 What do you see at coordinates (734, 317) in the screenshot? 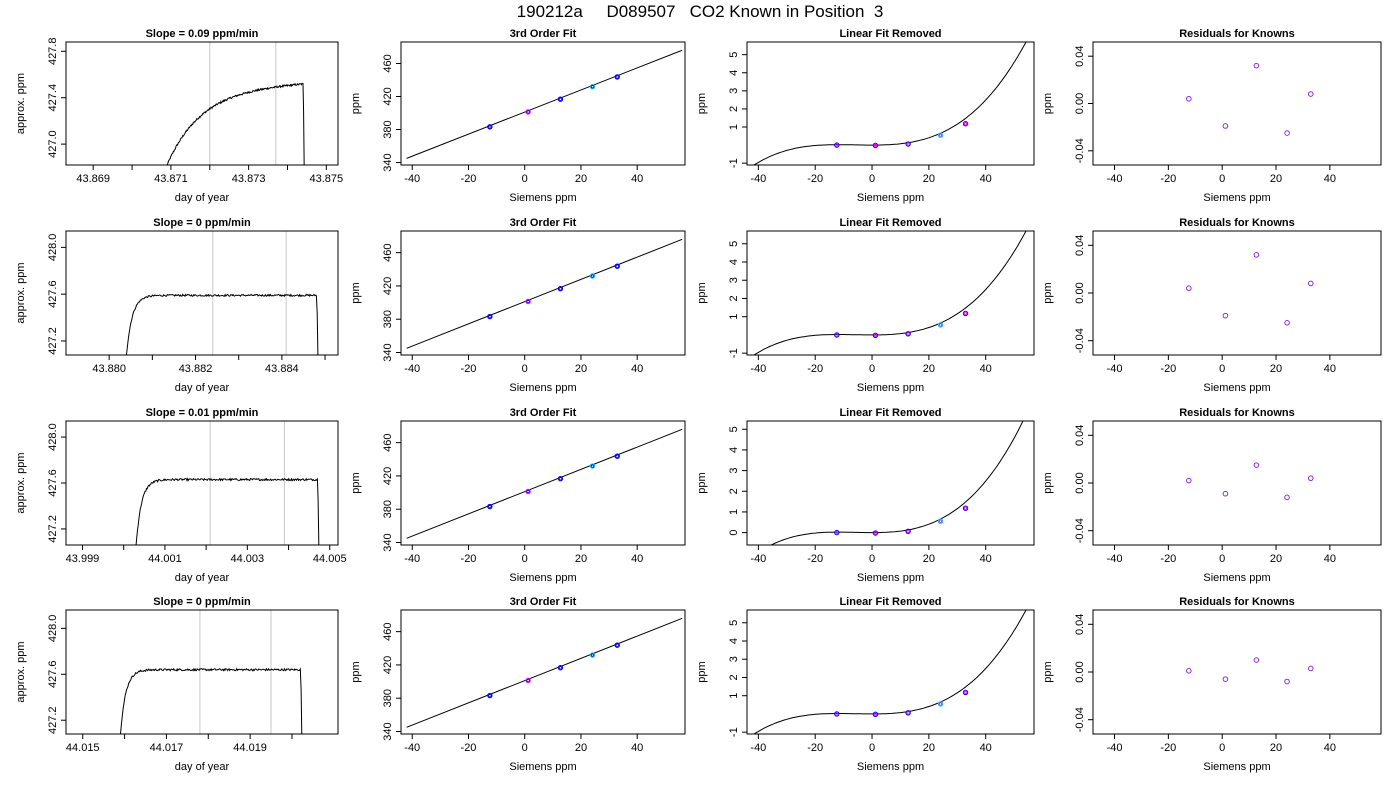
I see `y-tick-label: 1` at bounding box center [734, 317].